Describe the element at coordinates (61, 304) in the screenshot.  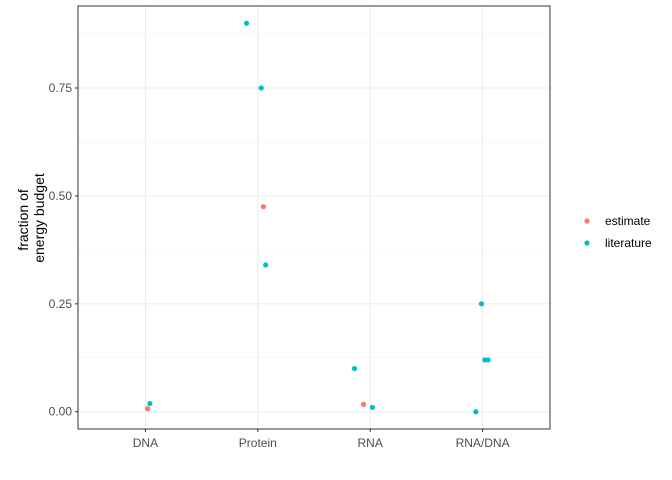
I see `y-tick-label: 0.25` at that location.